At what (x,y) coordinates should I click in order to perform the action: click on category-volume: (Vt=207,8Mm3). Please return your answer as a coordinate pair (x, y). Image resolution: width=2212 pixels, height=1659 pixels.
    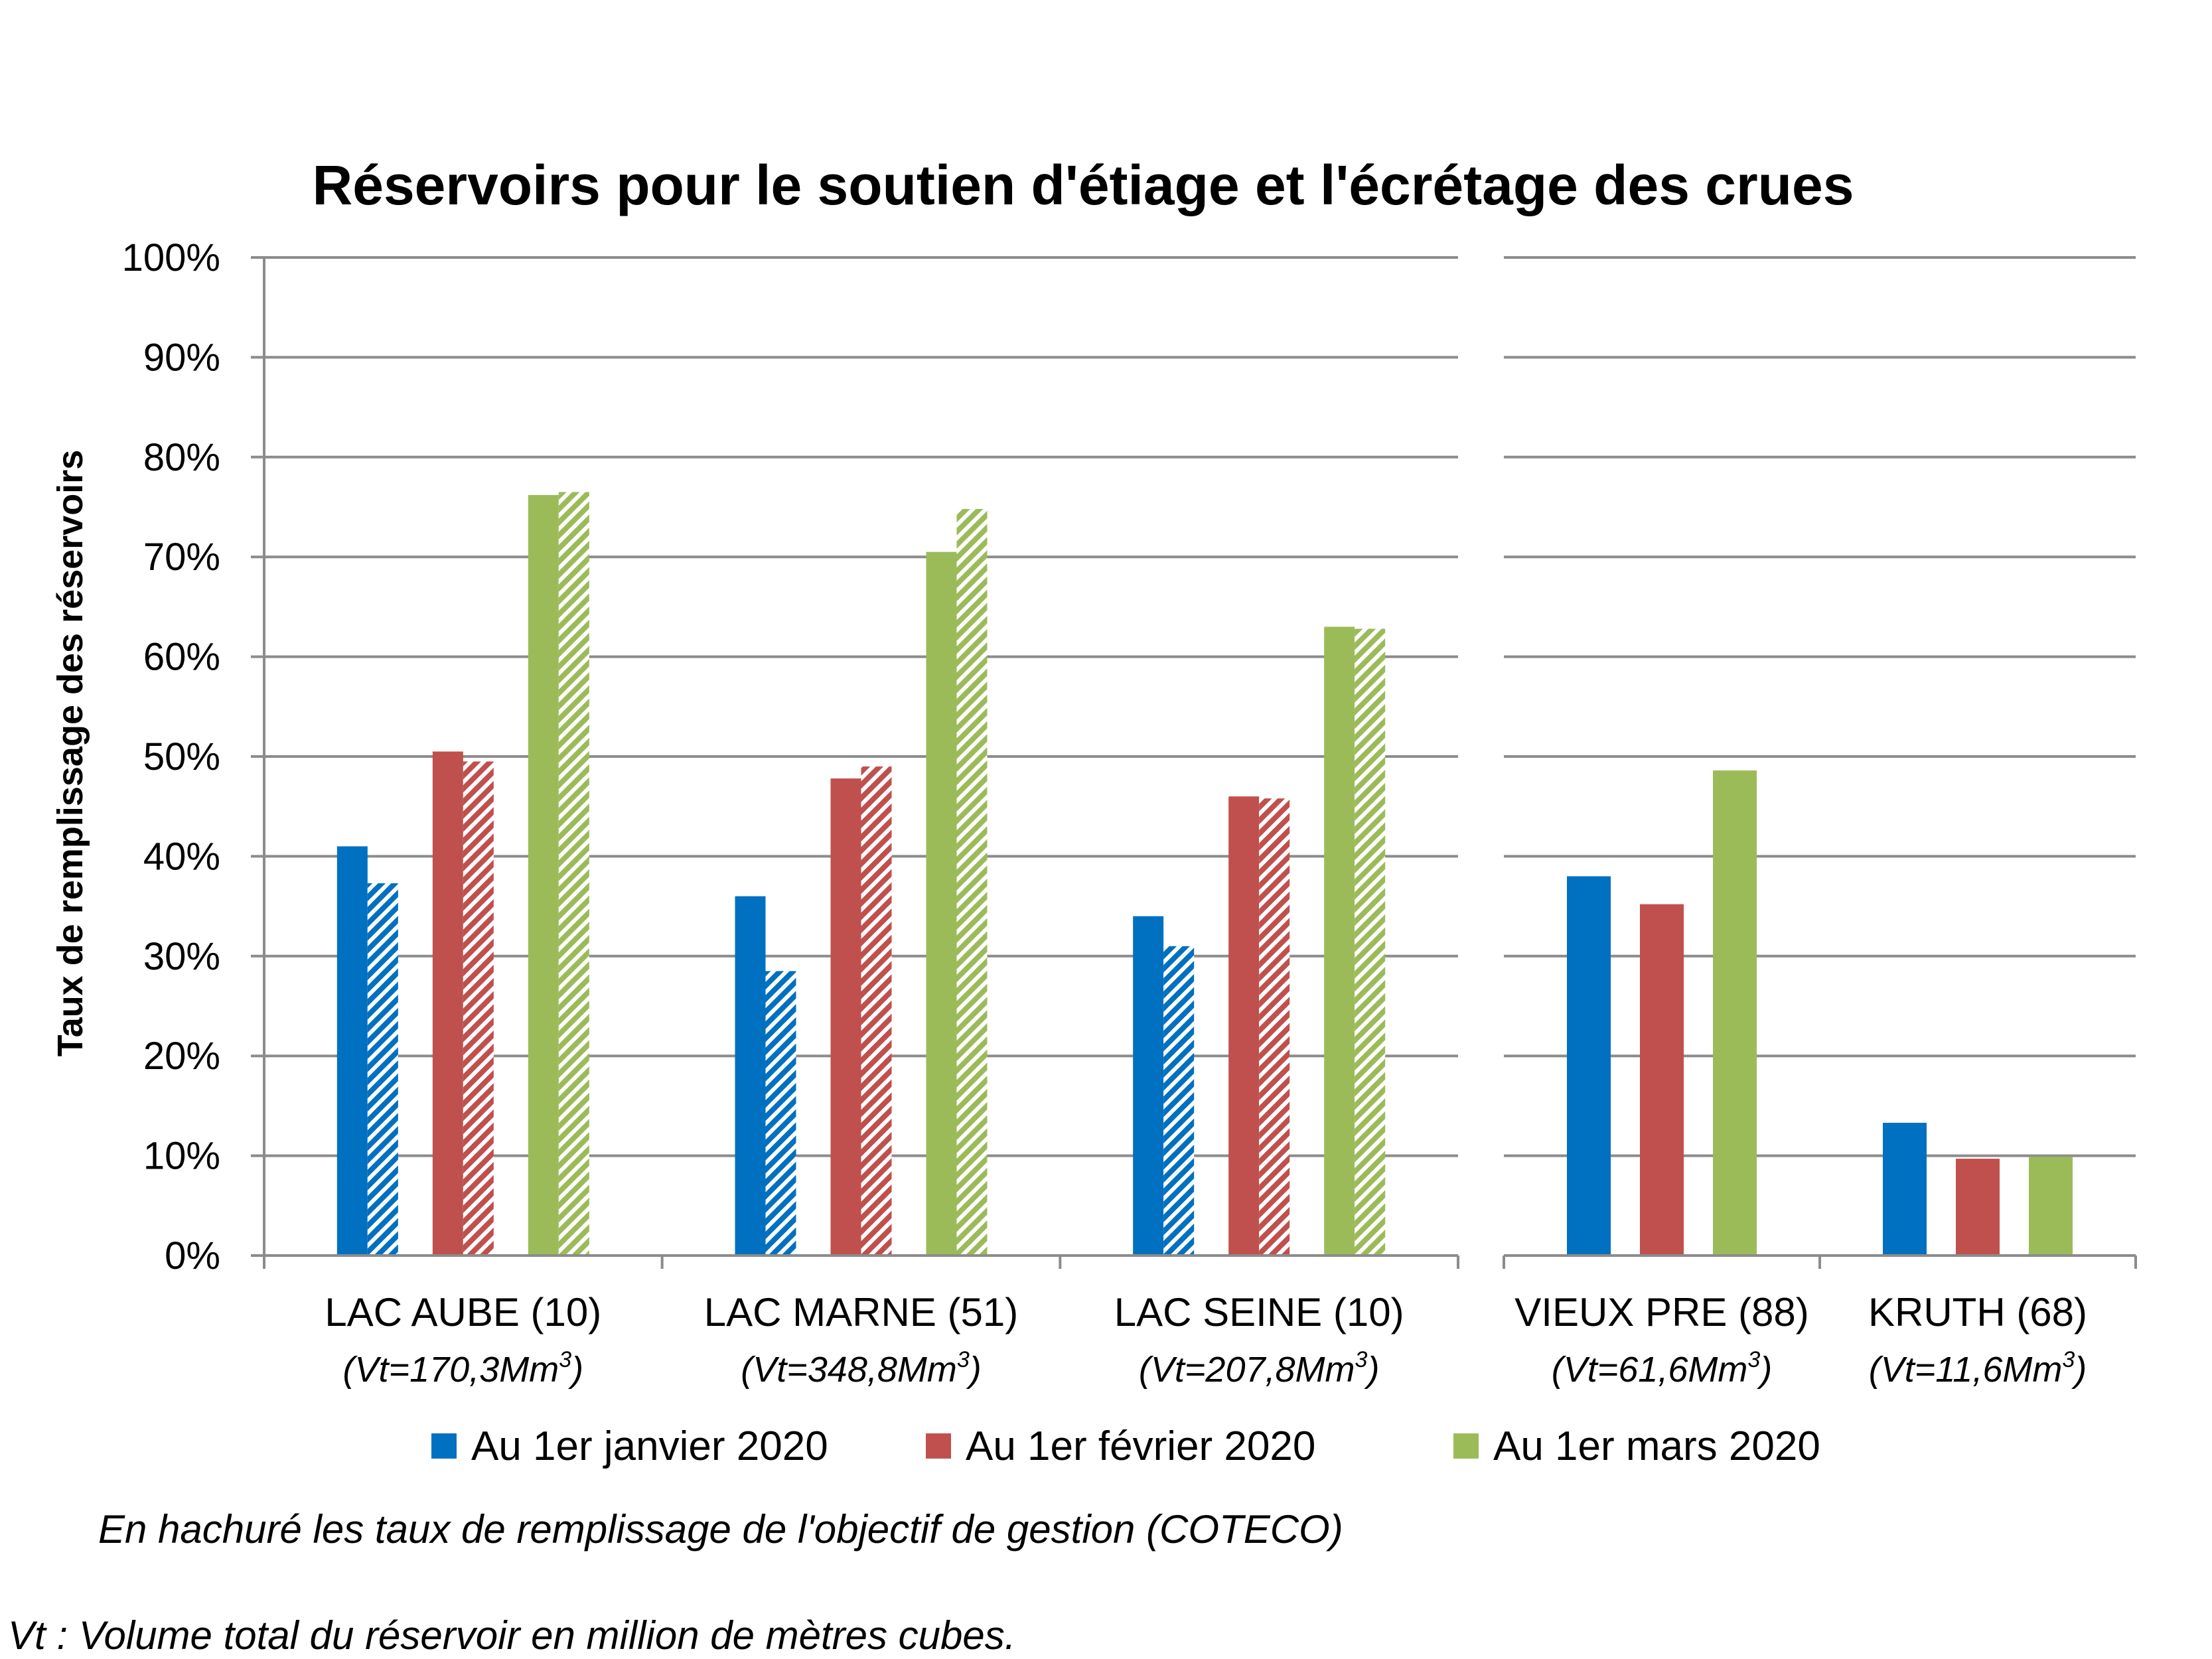
    Looking at the image, I should click on (1260, 1368).